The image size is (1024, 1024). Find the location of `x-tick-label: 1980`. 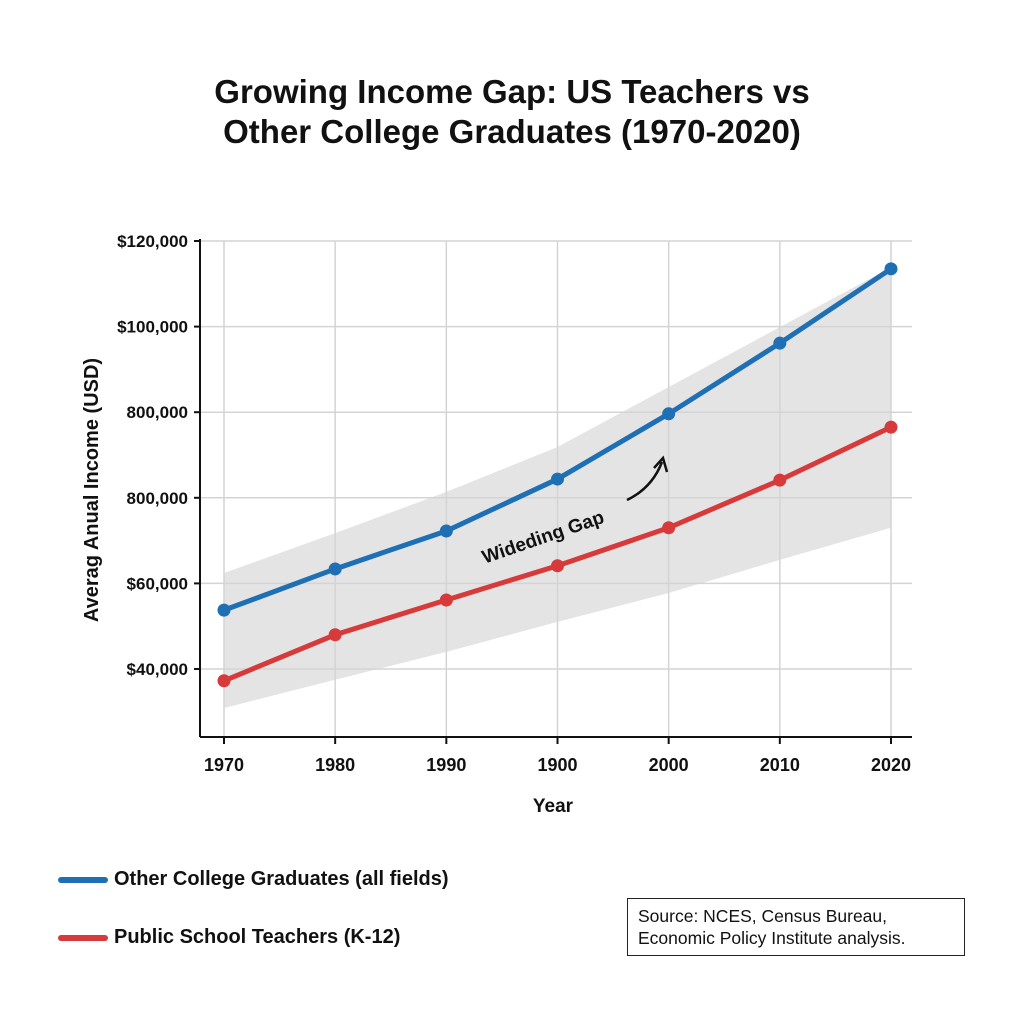

x-tick-label: 1980 is located at coordinates (335, 765).